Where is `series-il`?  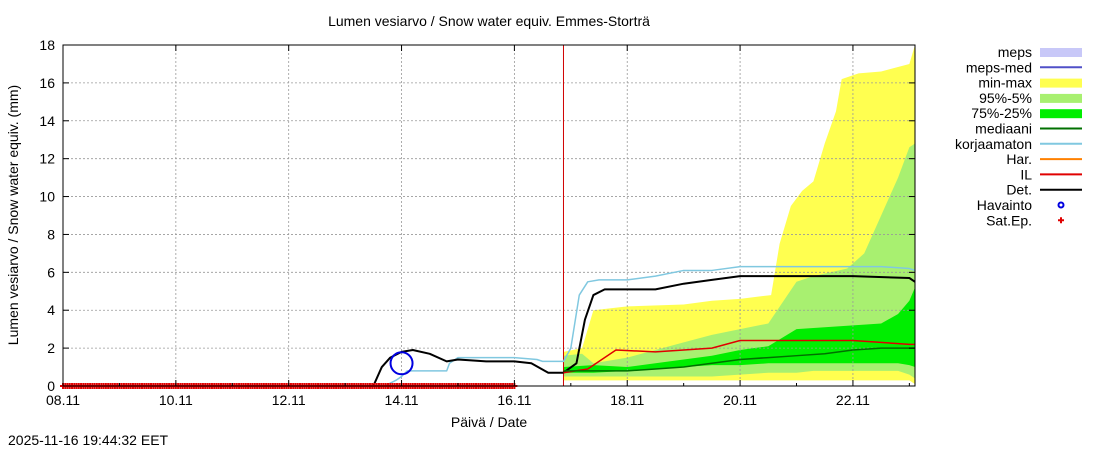
series-il is located at coordinates (739, 356).